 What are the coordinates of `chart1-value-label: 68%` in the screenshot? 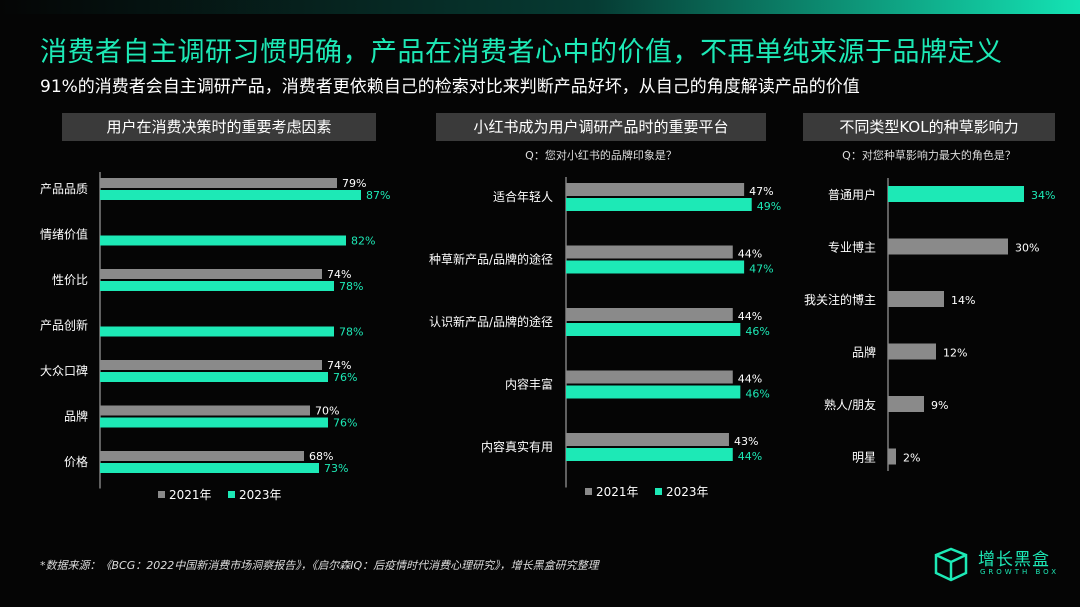 It's located at (321, 456).